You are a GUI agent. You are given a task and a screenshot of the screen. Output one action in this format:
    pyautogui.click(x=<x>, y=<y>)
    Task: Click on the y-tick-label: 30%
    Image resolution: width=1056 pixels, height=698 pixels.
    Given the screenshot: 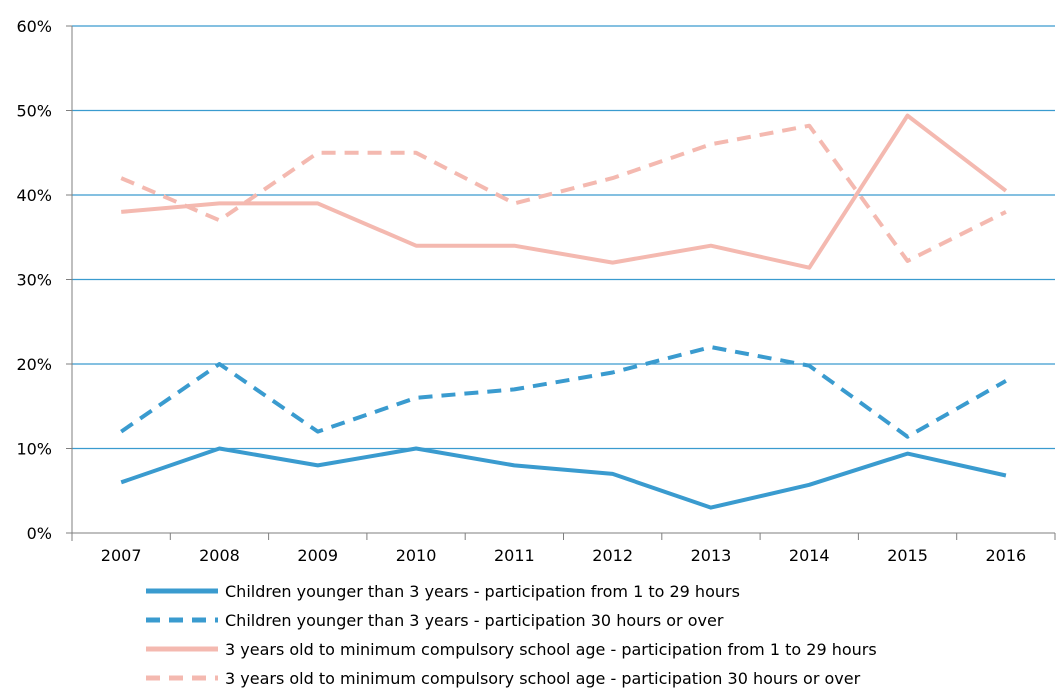 What is the action you would take?
    pyautogui.click(x=34, y=280)
    